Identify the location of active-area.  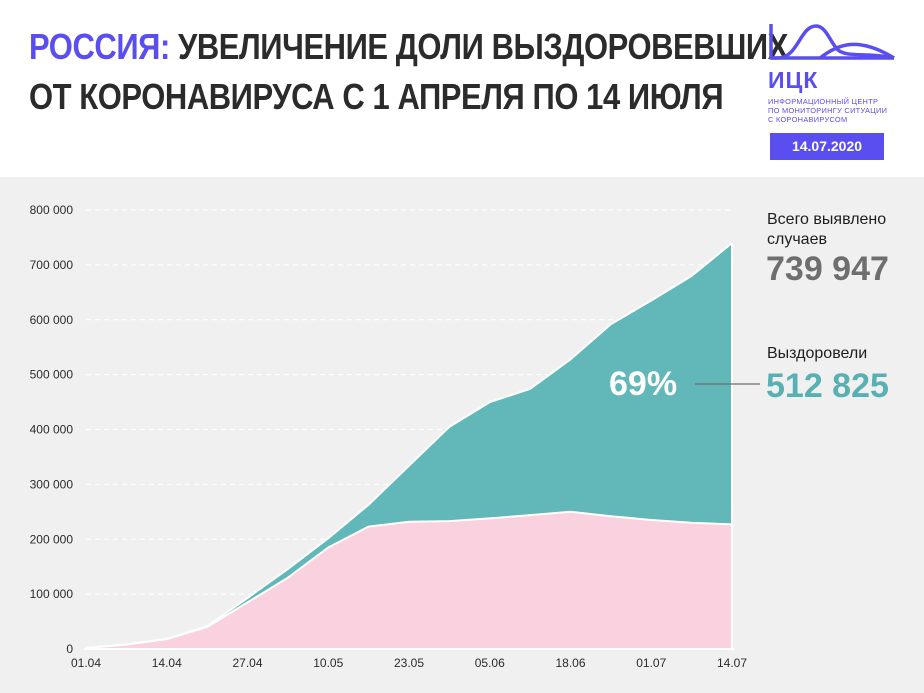
(409, 580).